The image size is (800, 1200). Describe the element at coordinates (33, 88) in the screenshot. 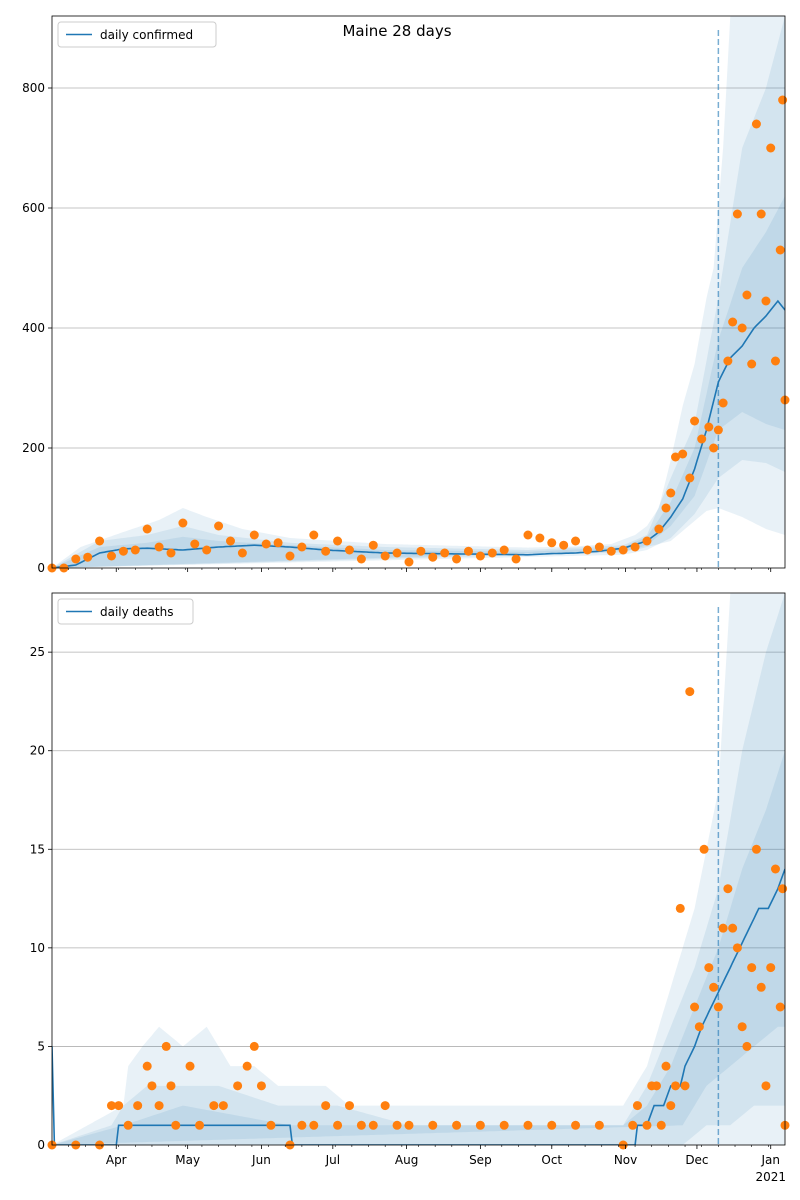

I see `y-tick-label: 800` at that location.